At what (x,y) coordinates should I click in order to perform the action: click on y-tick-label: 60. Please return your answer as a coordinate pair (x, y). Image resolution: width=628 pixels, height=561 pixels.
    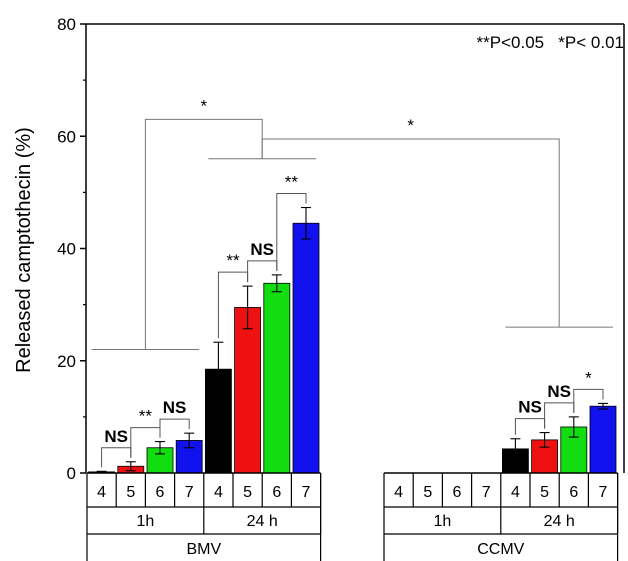
    Looking at the image, I should click on (66, 136).